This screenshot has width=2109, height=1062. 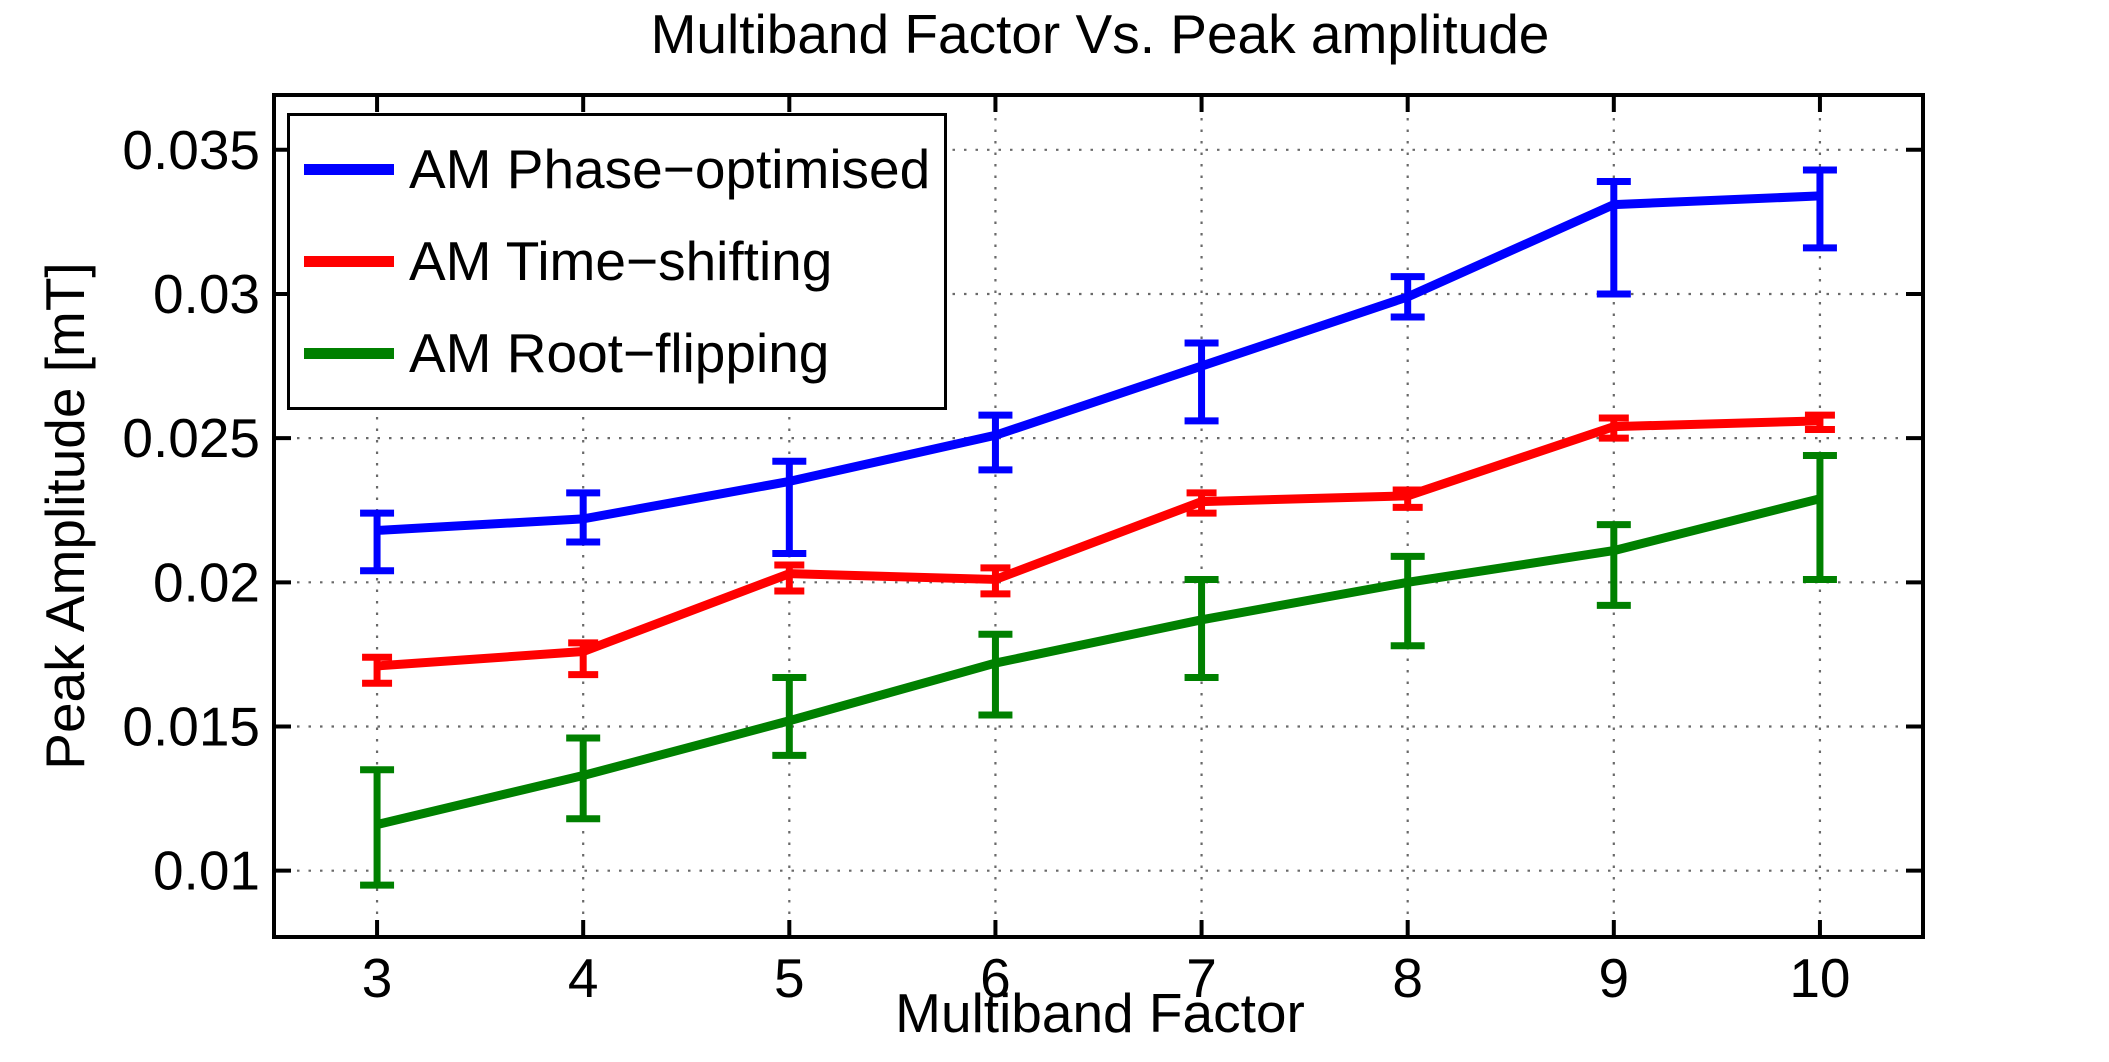 What do you see at coordinates (1201, 978) in the screenshot?
I see `x-tick-label: 7` at bounding box center [1201, 978].